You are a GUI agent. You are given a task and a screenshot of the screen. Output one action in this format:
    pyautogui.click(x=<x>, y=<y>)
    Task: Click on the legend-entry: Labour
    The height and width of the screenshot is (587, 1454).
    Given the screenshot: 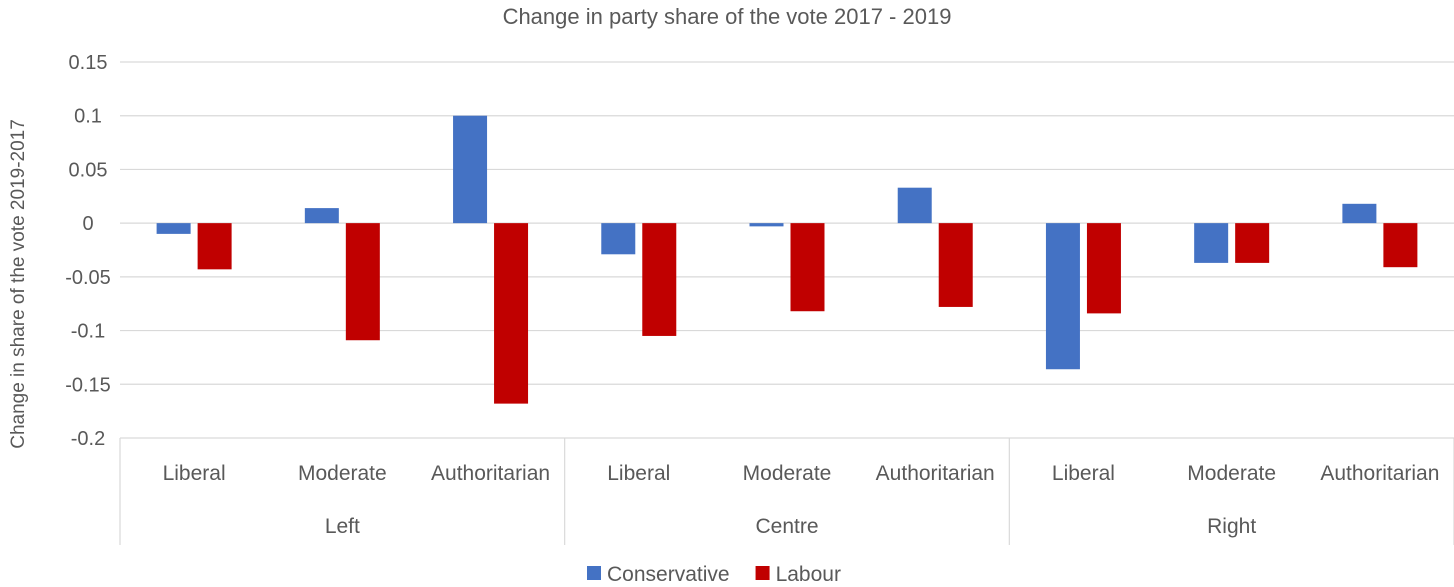 What is the action you would take?
    pyautogui.click(x=808, y=574)
    